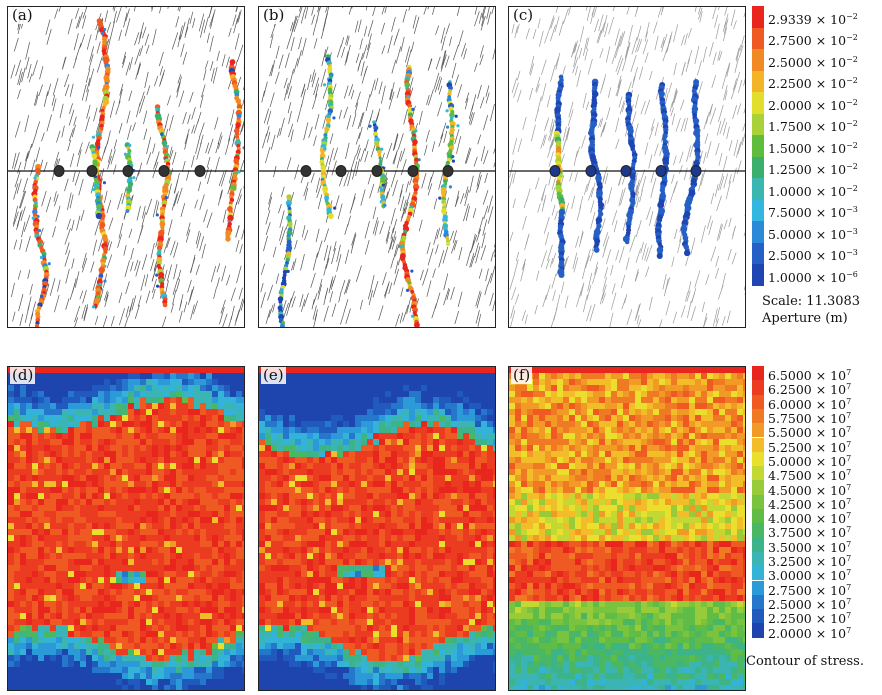 The image size is (882, 695). What do you see at coordinates (23, 375) in the screenshot?
I see `panel-label-d: (d)` at bounding box center [23, 375].